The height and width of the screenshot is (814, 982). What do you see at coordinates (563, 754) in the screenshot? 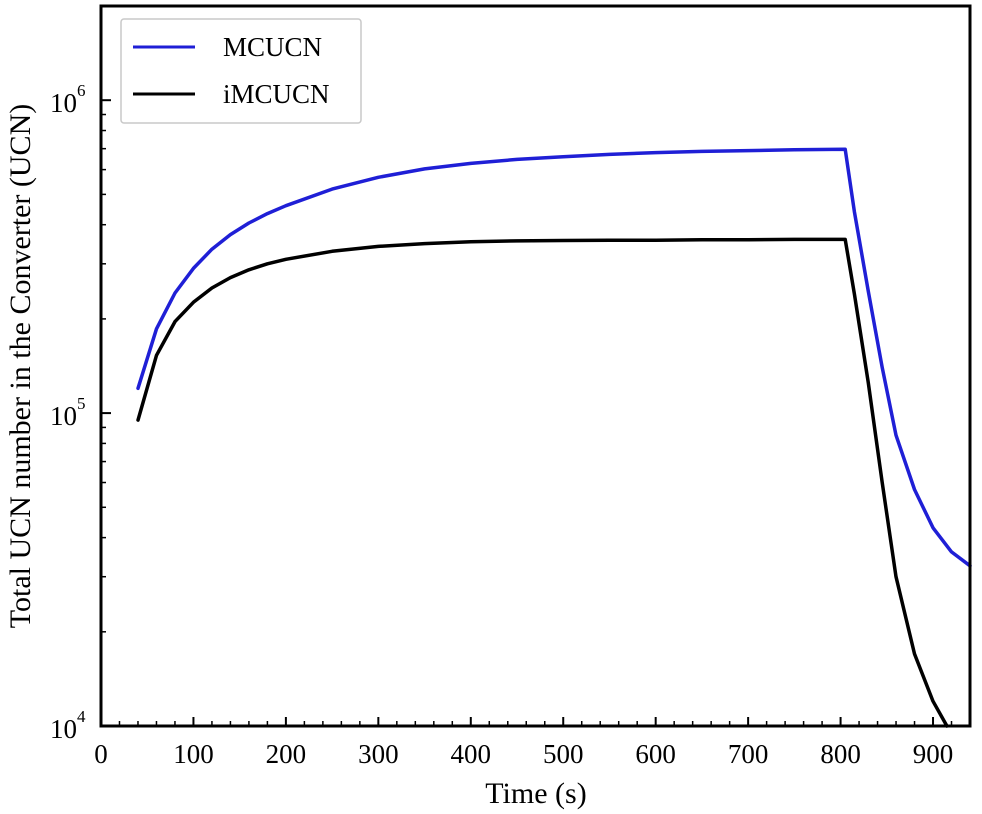
I see `x-tick-label: 500` at bounding box center [563, 754].